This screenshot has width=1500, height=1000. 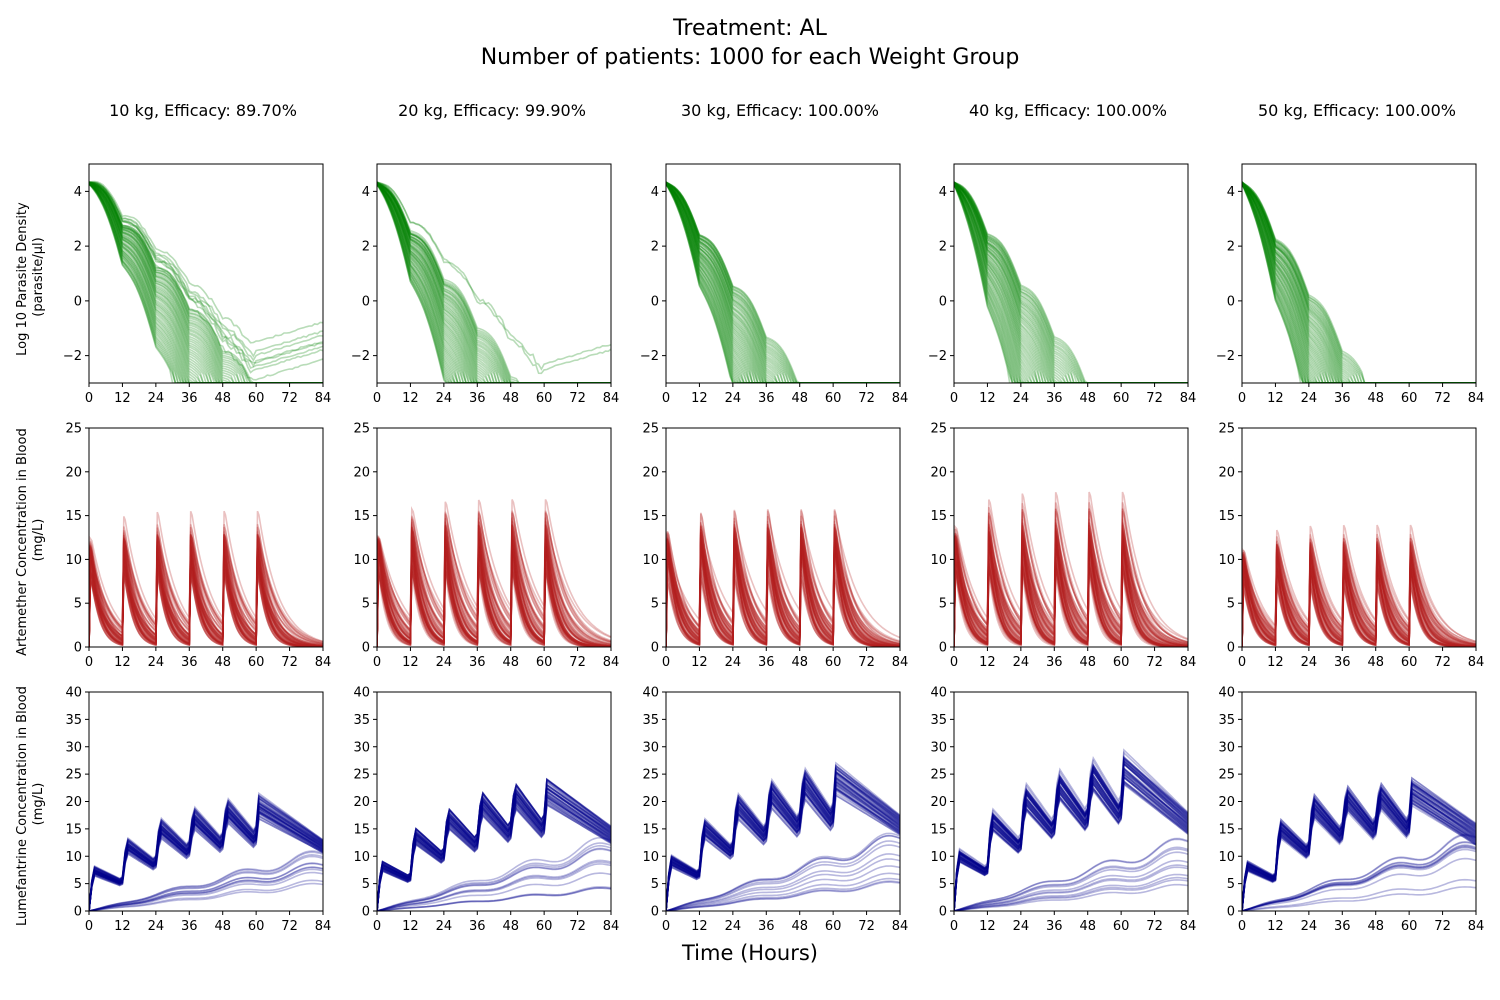 I want to click on x-tick-label: 84, so click(x=900, y=926).